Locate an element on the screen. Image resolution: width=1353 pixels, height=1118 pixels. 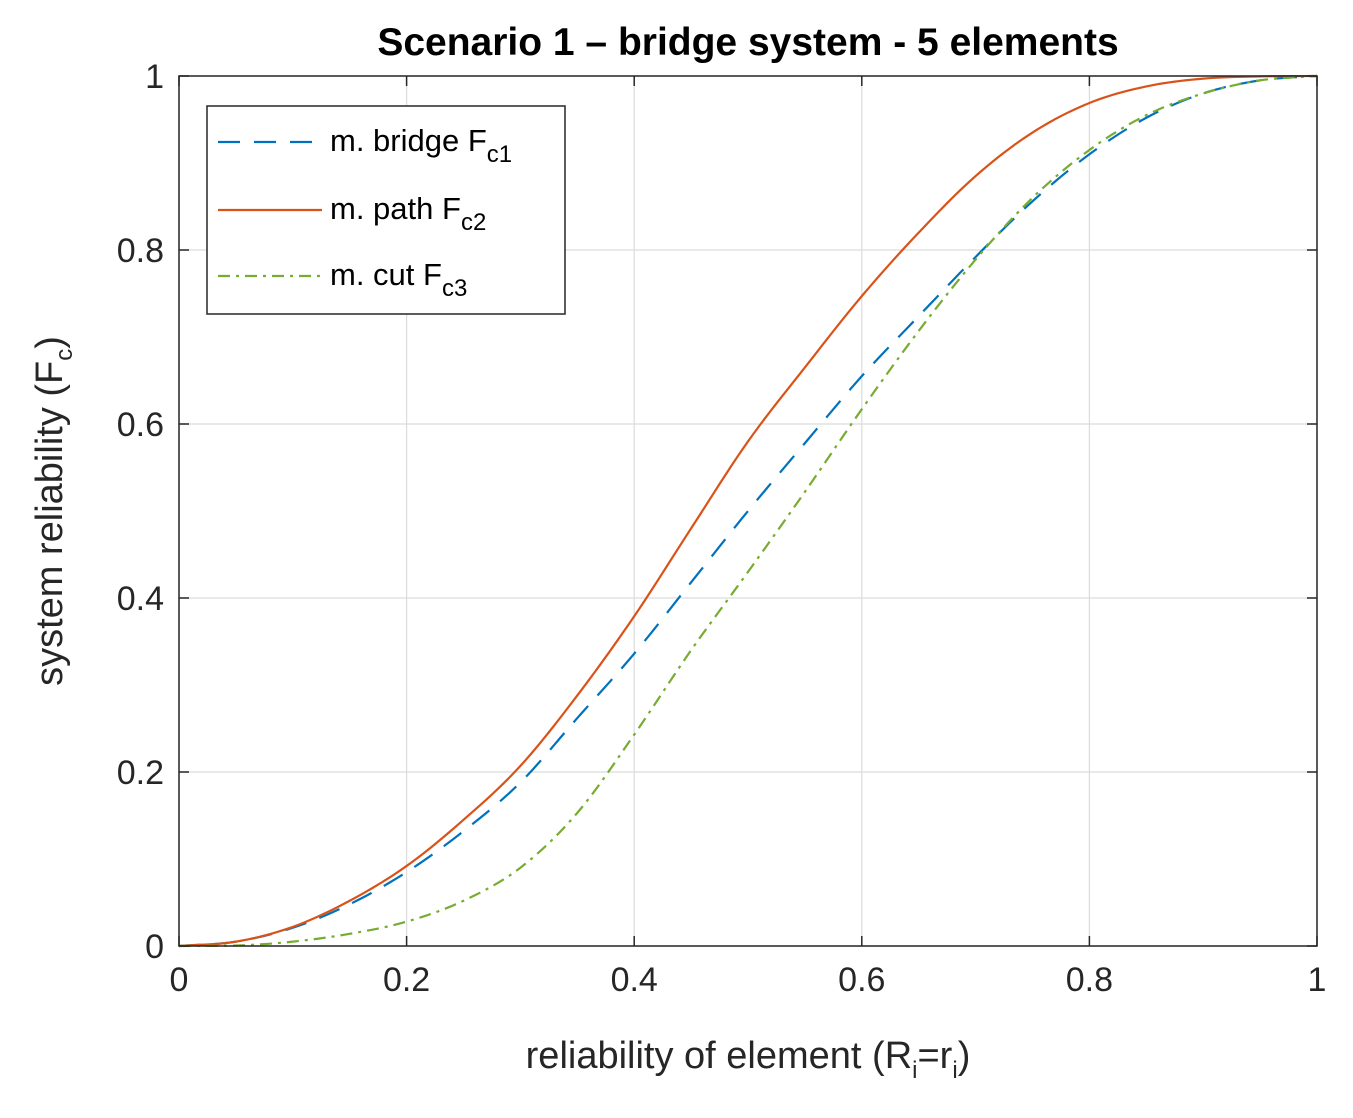
y-tick-label: 0.4 is located at coordinates (140, 599).